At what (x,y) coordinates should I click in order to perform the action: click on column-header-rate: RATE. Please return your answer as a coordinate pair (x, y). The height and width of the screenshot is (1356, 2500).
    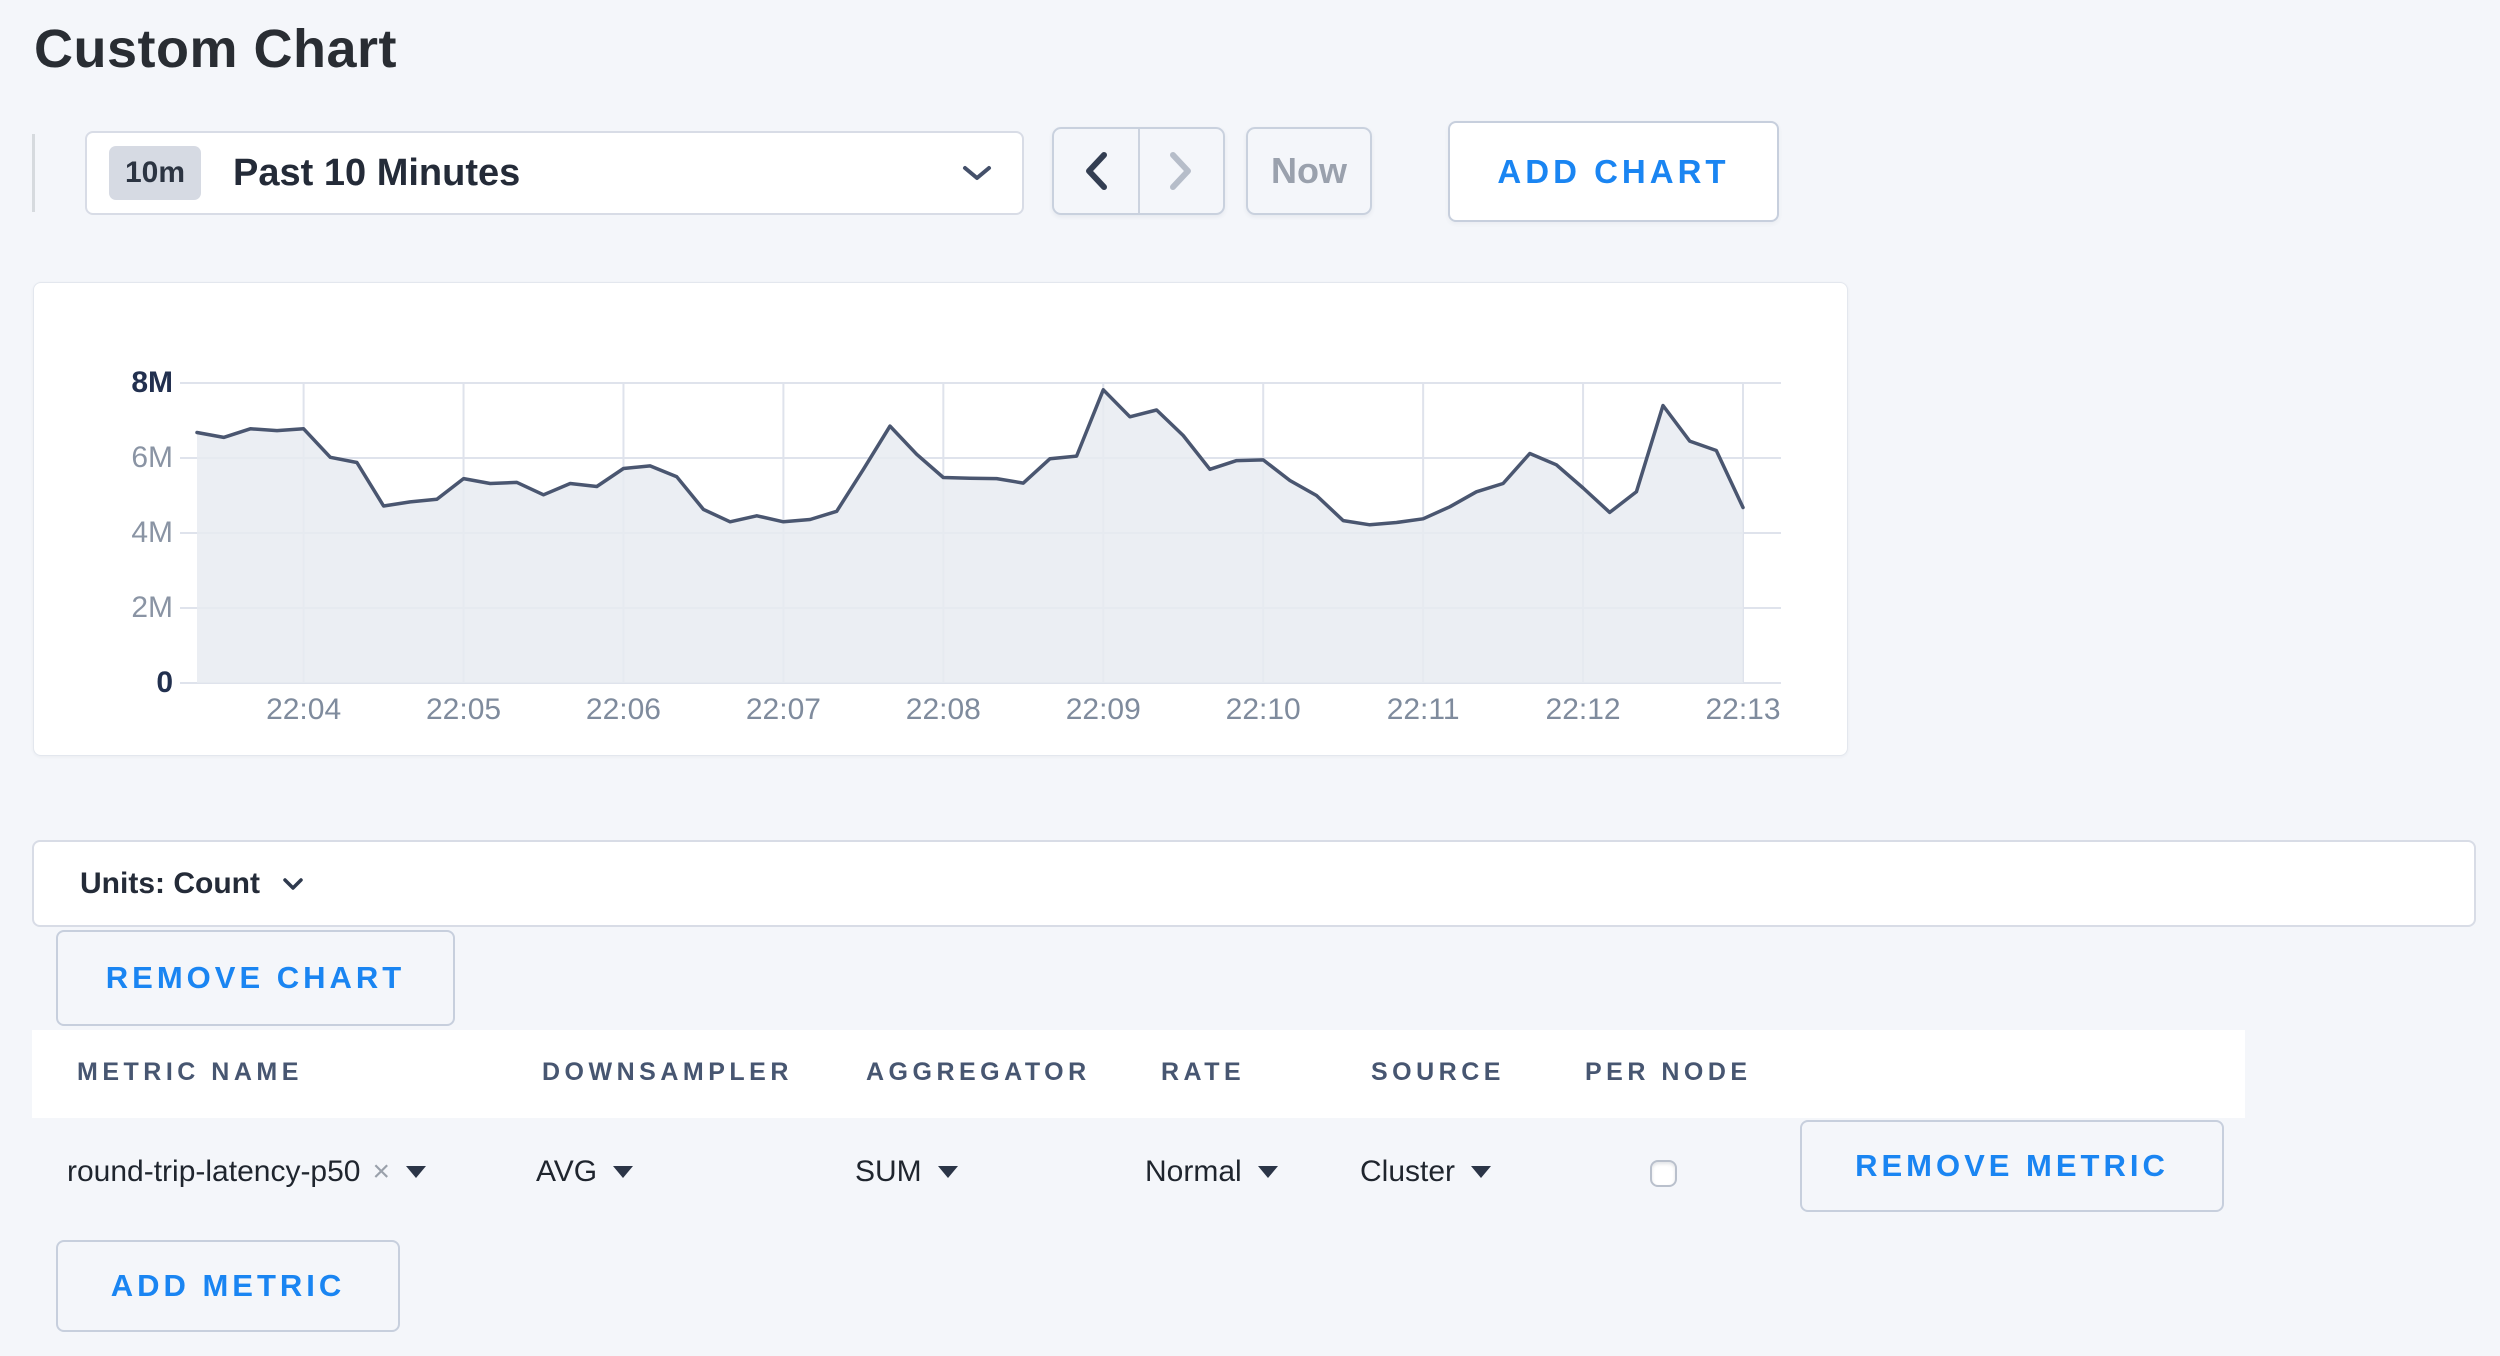
    Looking at the image, I should click on (1203, 1072).